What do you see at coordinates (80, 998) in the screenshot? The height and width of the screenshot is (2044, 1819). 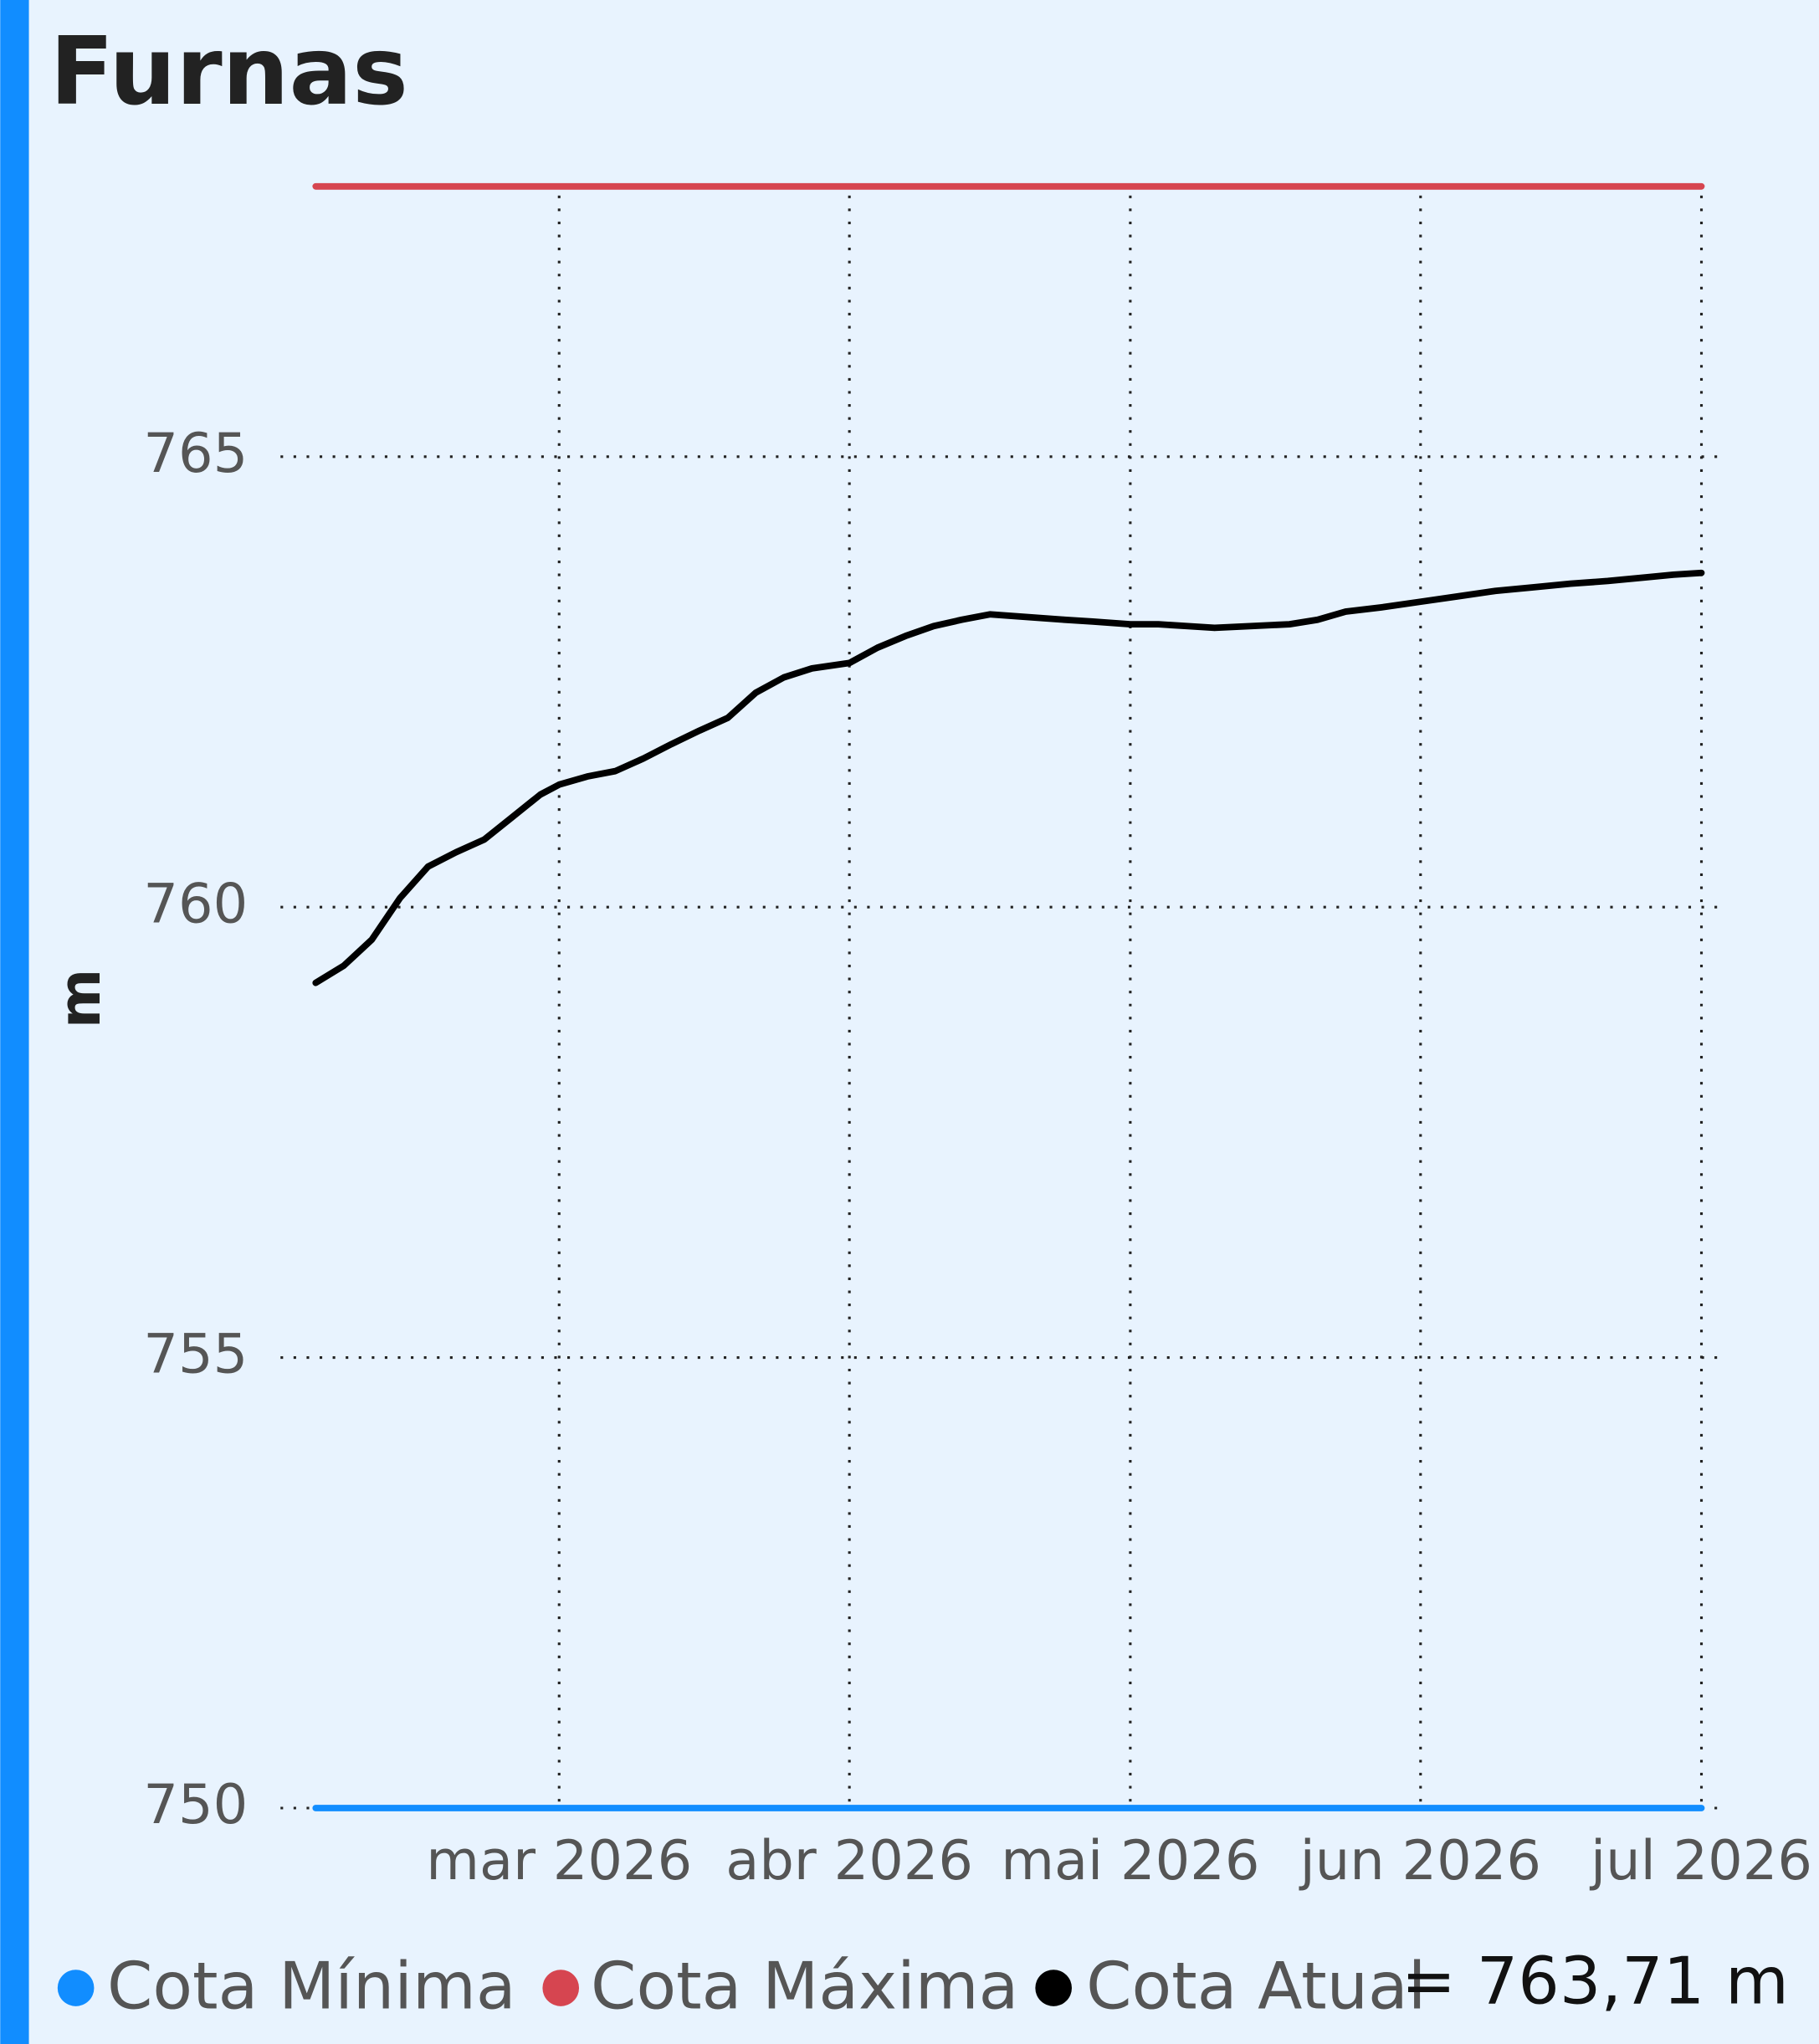 I see `y-axis-label: m` at bounding box center [80, 998].